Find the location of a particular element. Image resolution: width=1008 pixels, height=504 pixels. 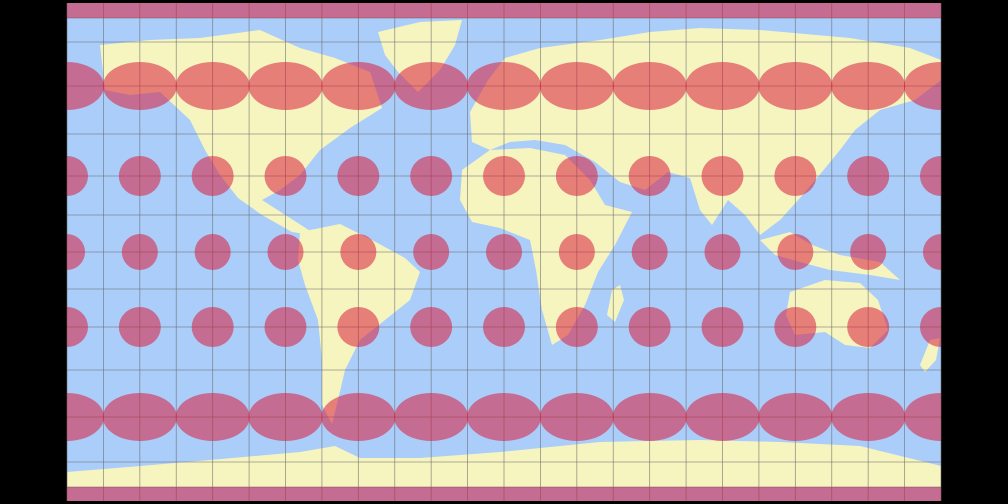

greenland is located at coordinates (420, 56).